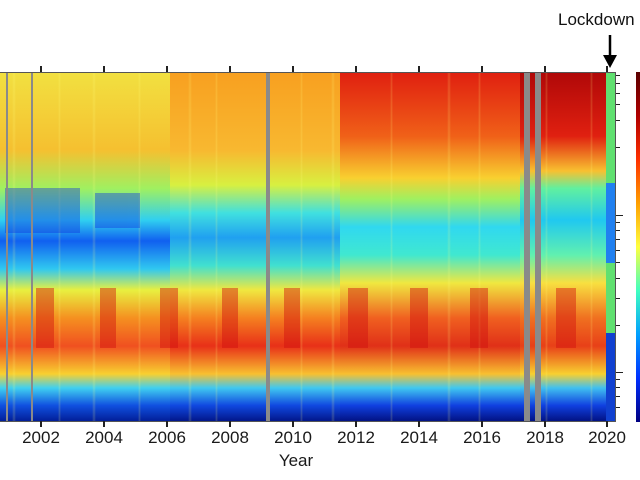 This screenshot has height=480, width=640. I want to click on x-tick-label: 2004, so click(104, 437).